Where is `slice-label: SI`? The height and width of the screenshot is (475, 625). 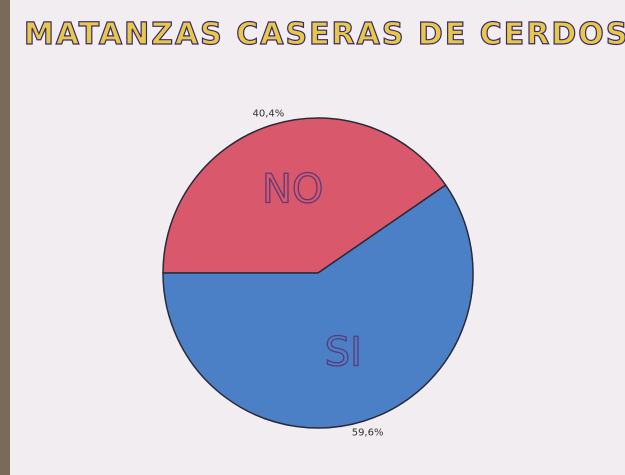 slice-label: SI is located at coordinates (343, 352).